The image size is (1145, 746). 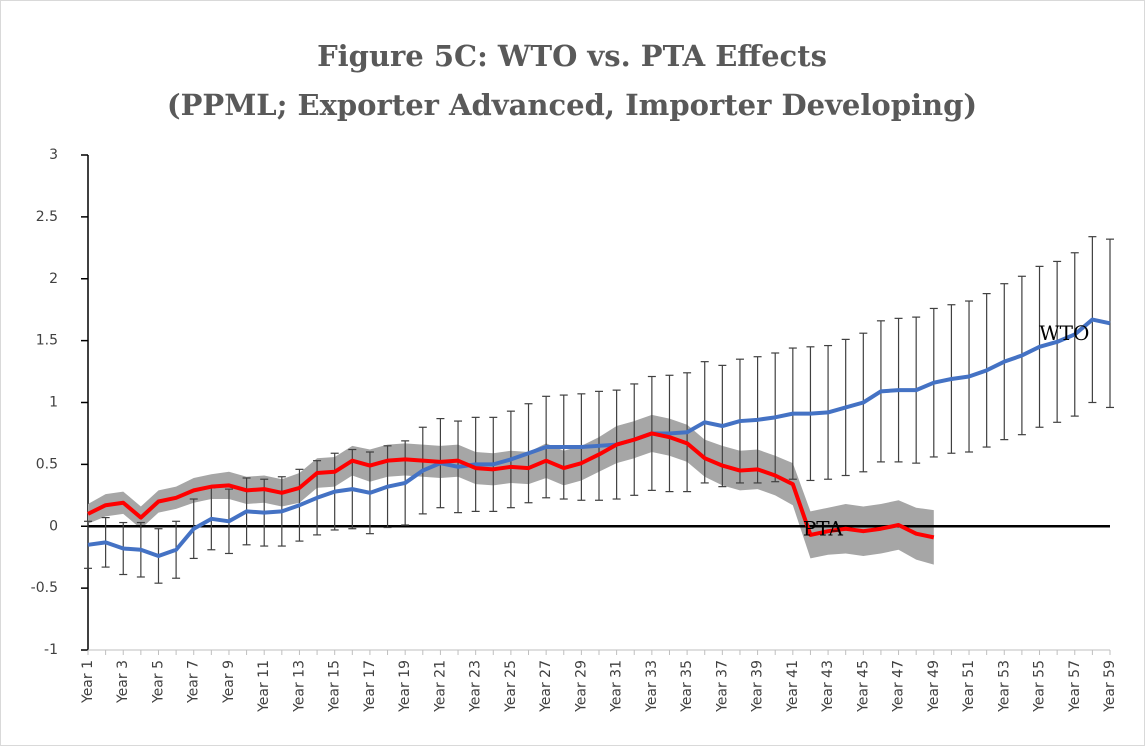 What do you see at coordinates (44, 588) in the screenshot?
I see `y-tick-label: -0.5` at bounding box center [44, 588].